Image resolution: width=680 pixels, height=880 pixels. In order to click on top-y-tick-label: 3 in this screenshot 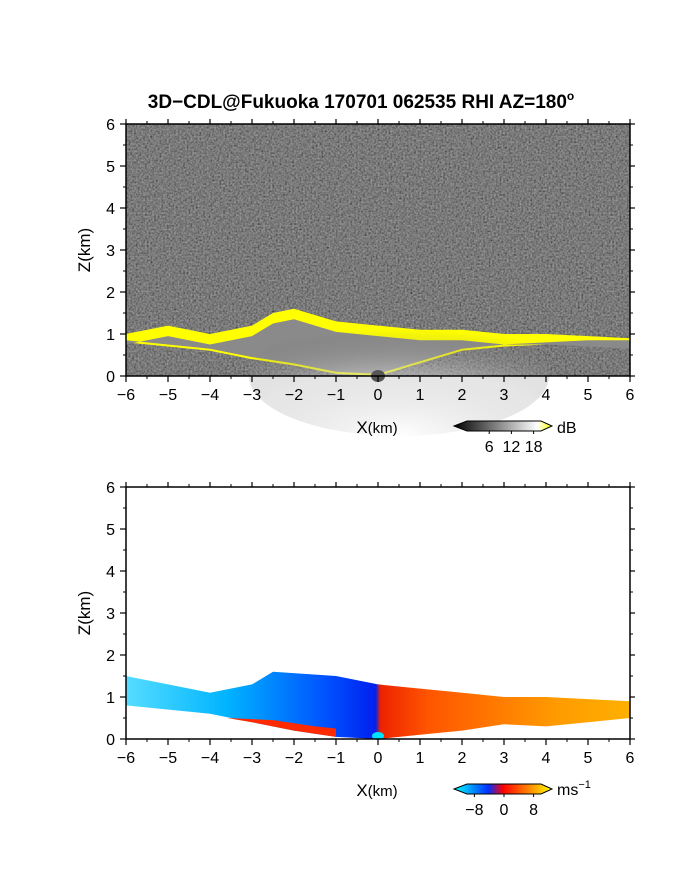, I will do `click(110, 251)`.